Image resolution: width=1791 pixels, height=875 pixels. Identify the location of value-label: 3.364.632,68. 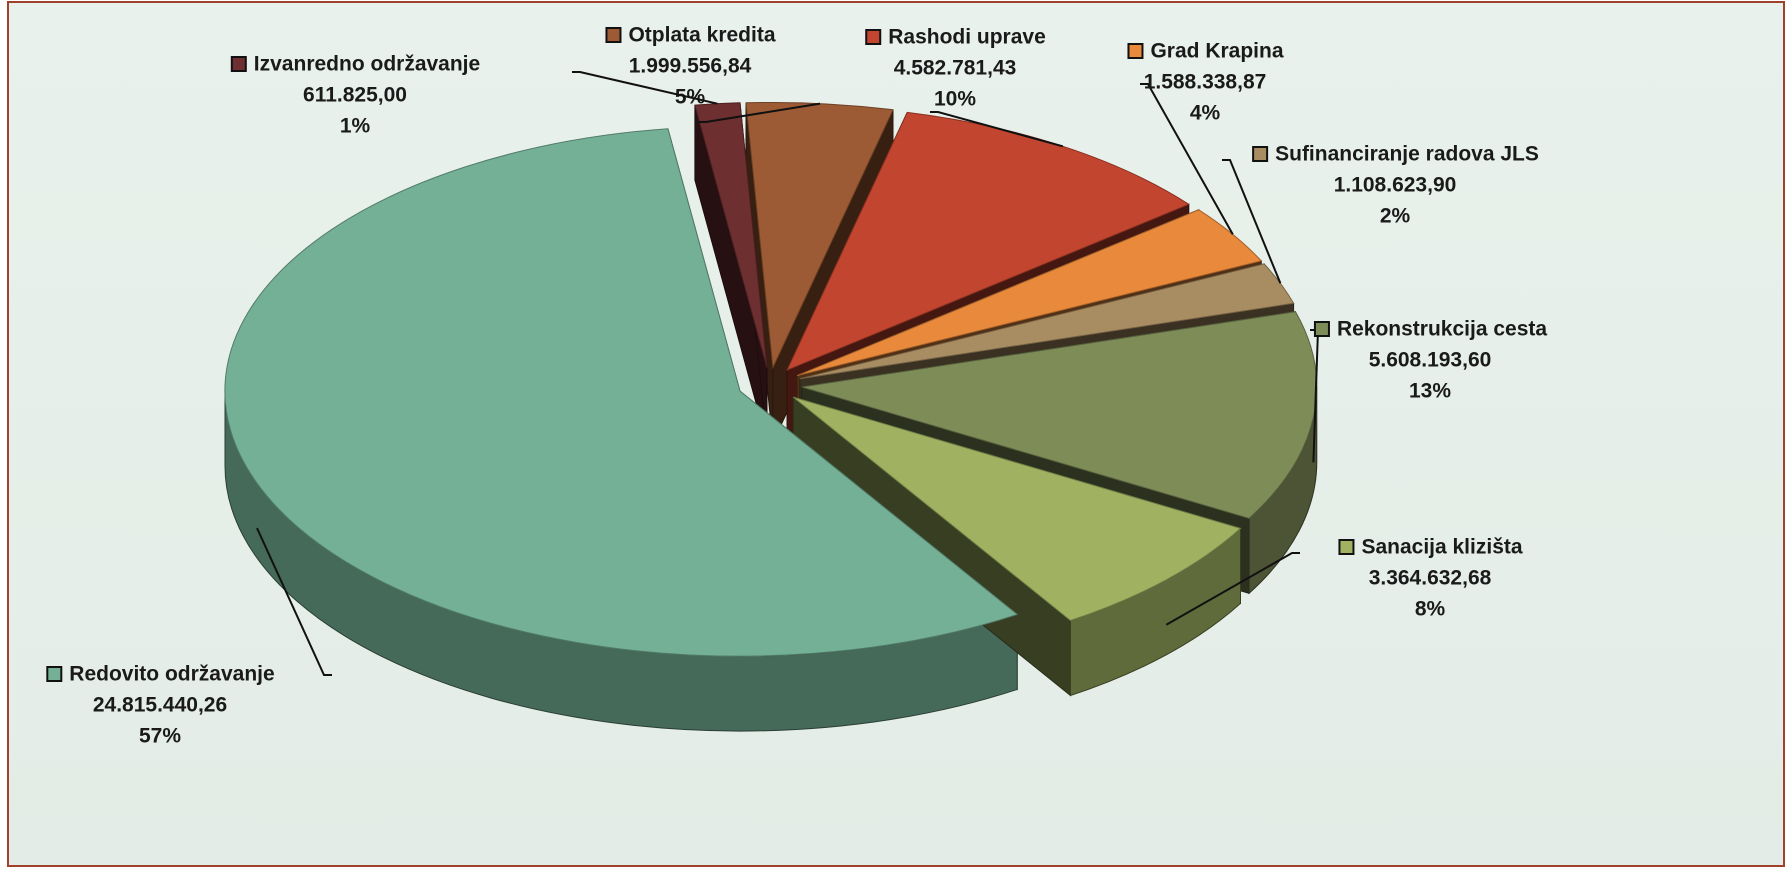
(1430, 578).